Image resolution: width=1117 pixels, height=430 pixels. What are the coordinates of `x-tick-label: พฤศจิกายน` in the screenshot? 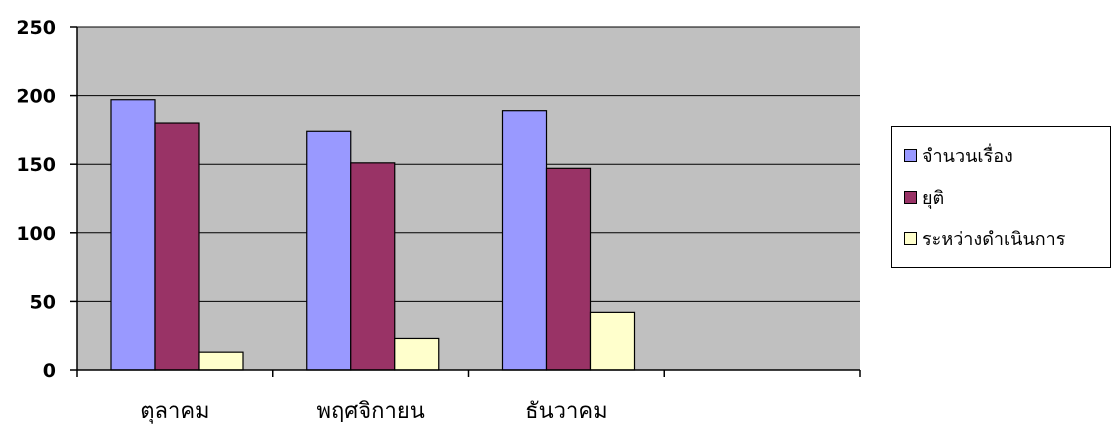 It's located at (370, 411).